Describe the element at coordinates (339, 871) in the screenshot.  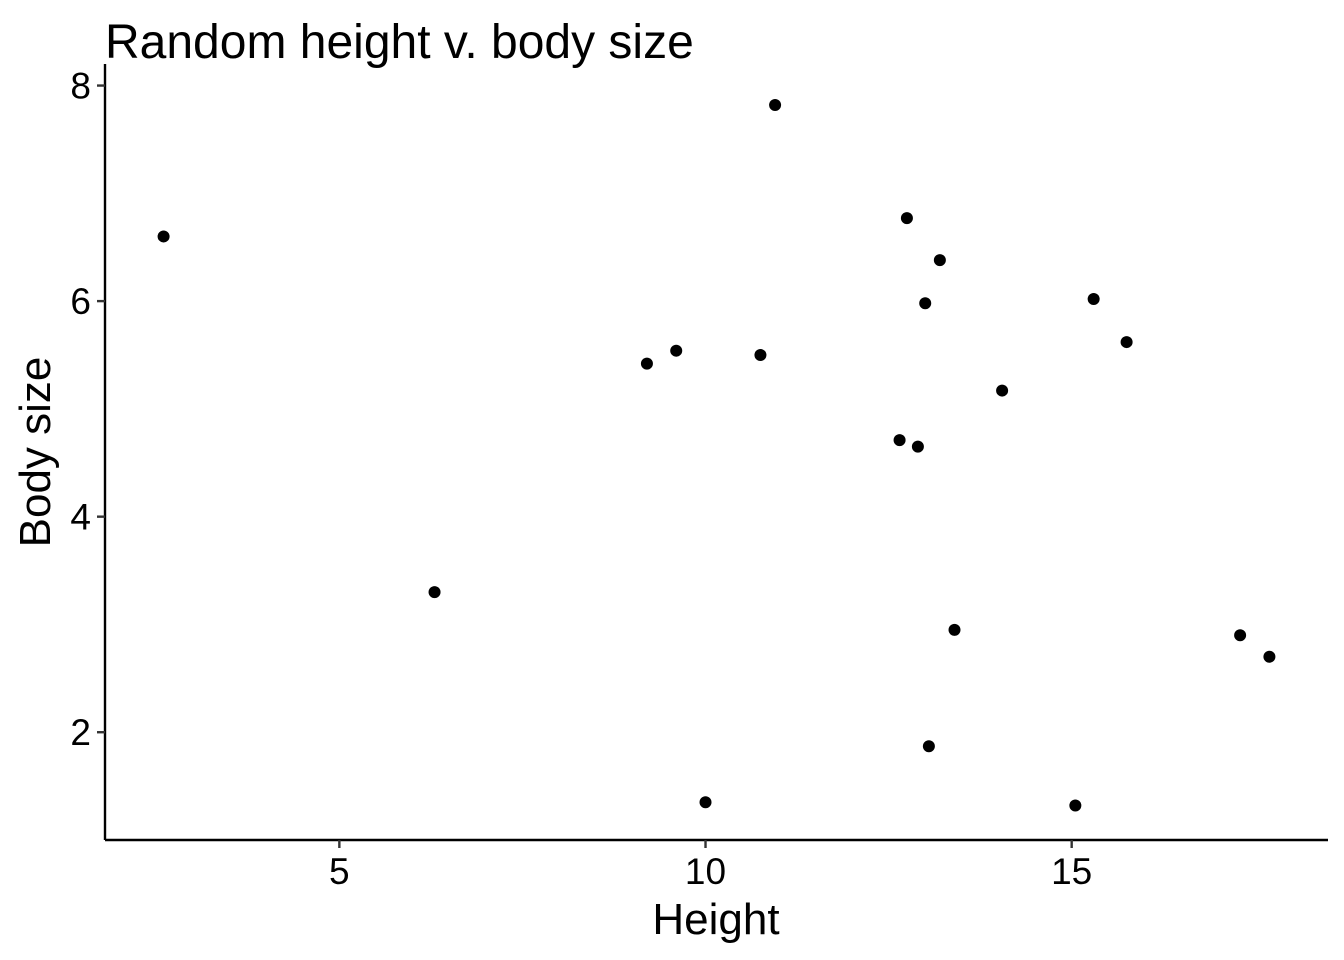
I see `x-tick-label: 5` at that location.